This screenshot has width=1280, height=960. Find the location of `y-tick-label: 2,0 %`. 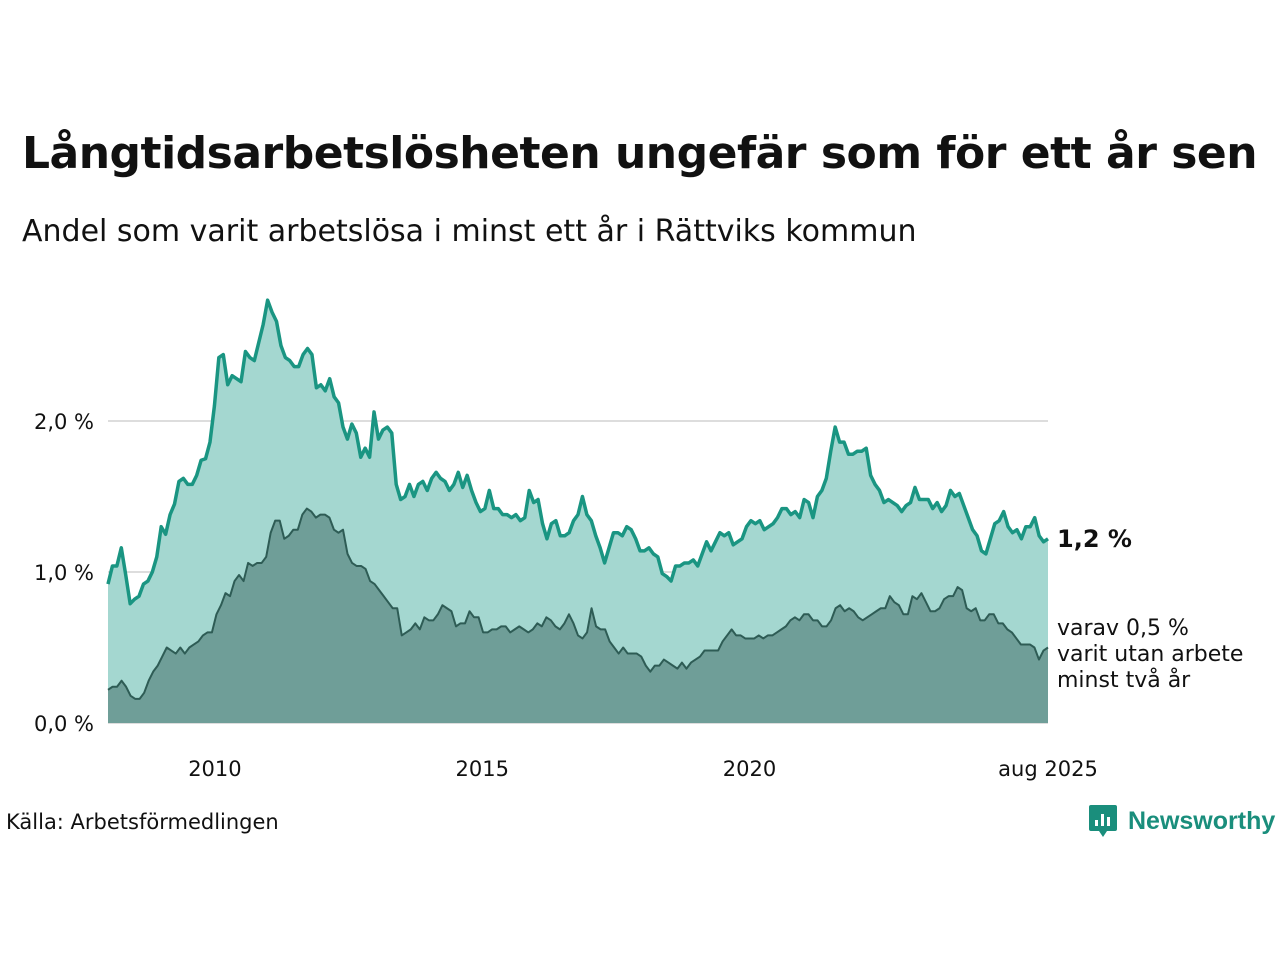

y-tick-label: 2,0 % is located at coordinates (64, 422).